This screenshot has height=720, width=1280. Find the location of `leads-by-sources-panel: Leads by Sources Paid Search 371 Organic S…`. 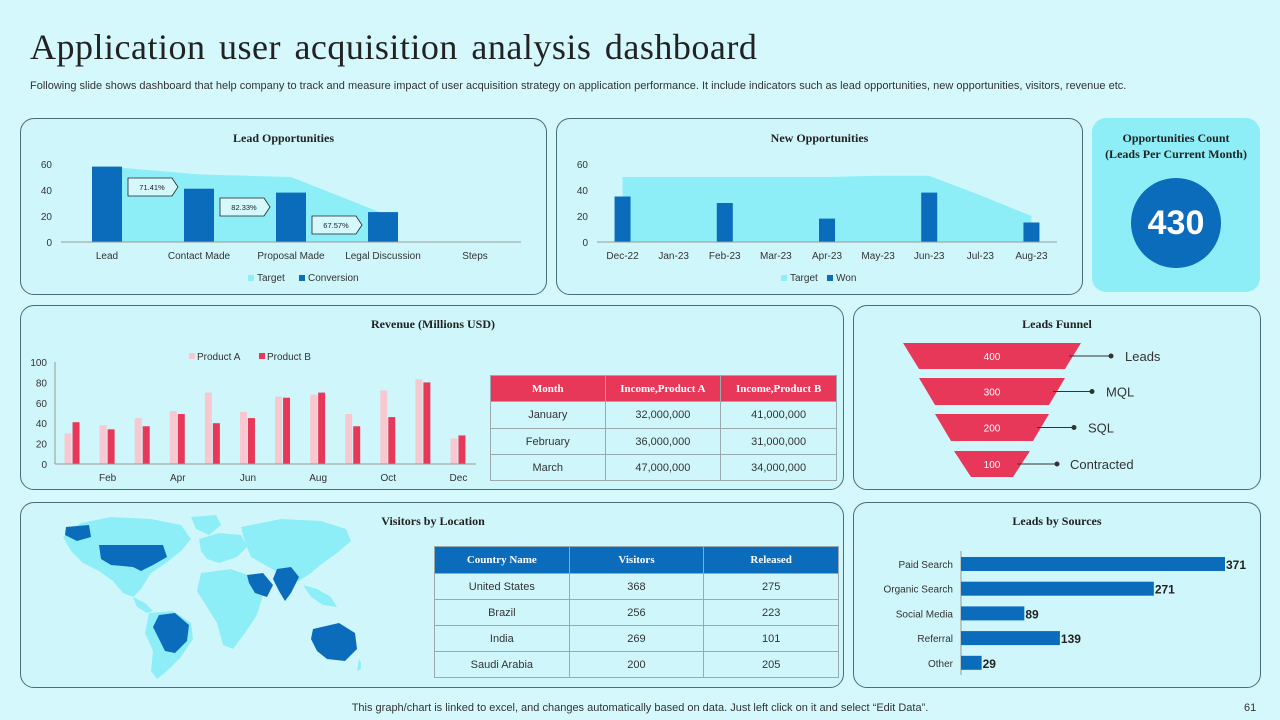

leads-by-sources-panel: Leads by Sources Paid Search 371 Organic S… is located at coordinates (1057, 595).